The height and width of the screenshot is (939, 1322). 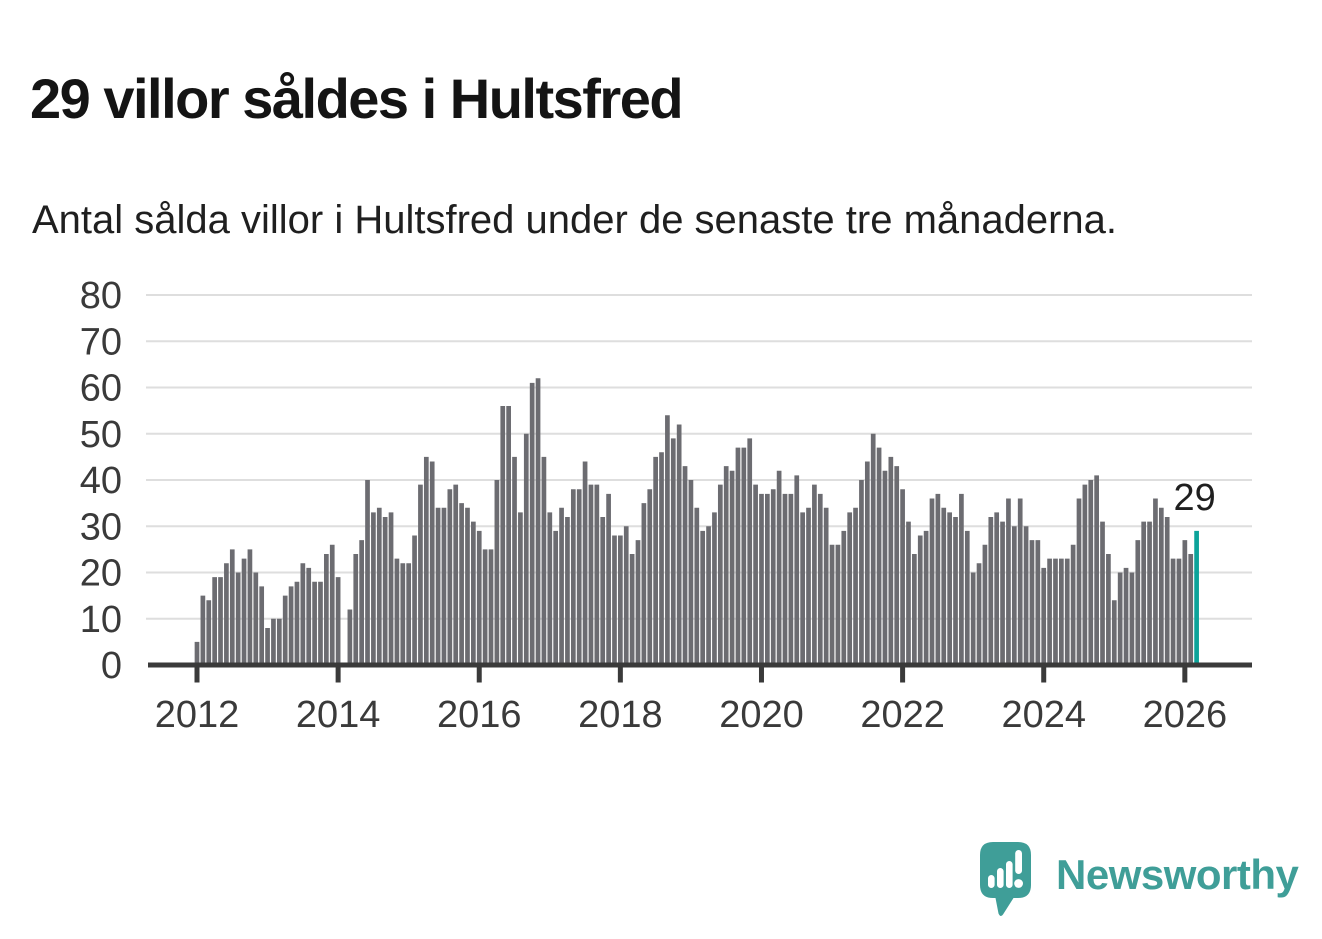 I want to click on y-tick-label: 0, so click(x=111, y=666).